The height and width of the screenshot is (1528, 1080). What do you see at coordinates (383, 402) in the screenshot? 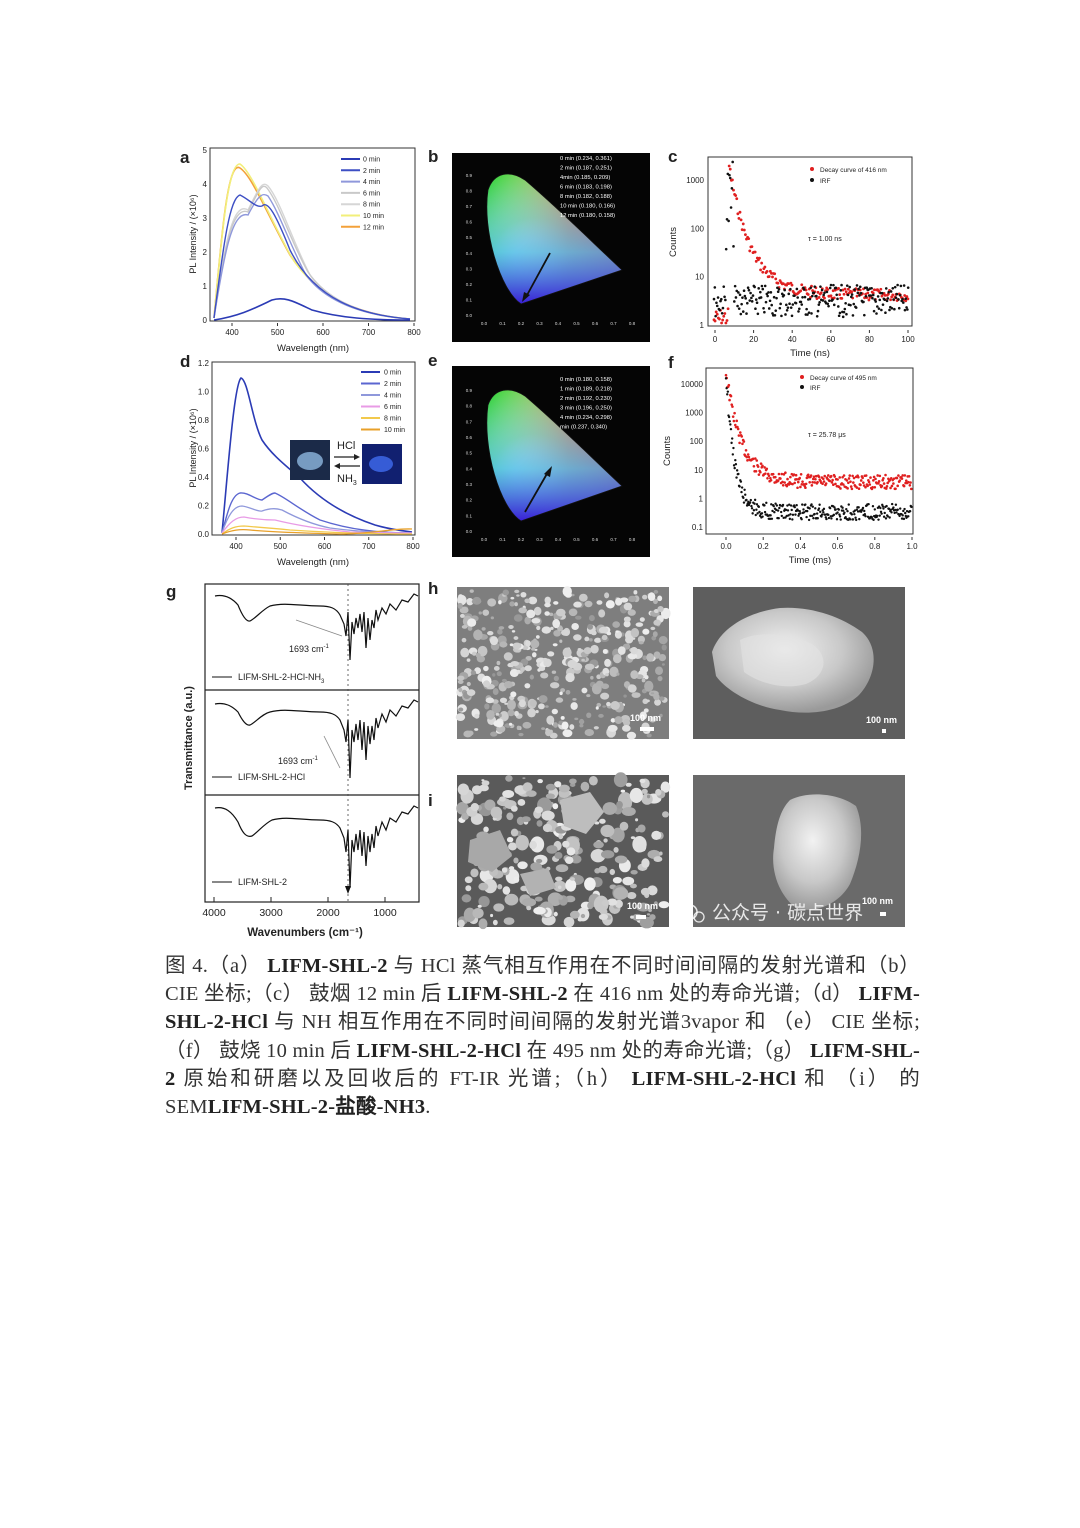
I see `legend: 0 min 2 min 4 min 6 min 8 min 10 min` at bounding box center [383, 402].